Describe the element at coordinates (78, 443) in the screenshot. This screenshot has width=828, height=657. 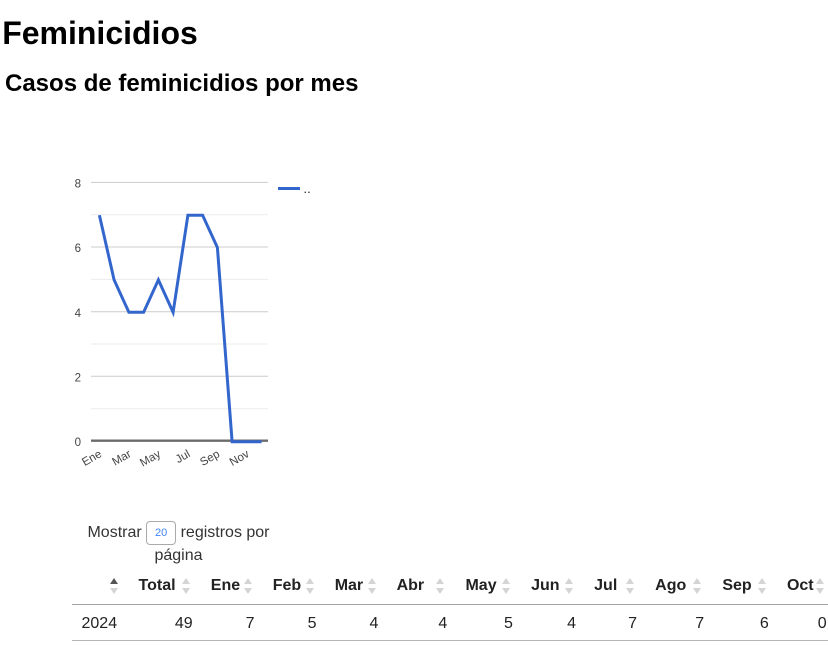
I see `svg-text: 0` at that location.